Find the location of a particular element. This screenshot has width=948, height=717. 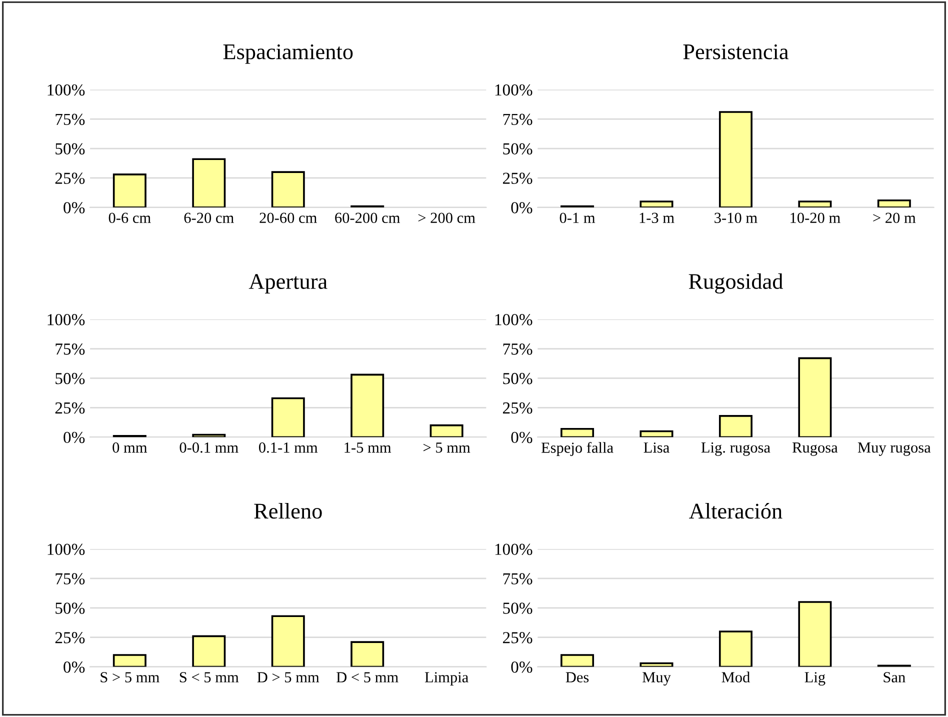

chart-title: Espaciamiento is located at coordinates (288, 54).